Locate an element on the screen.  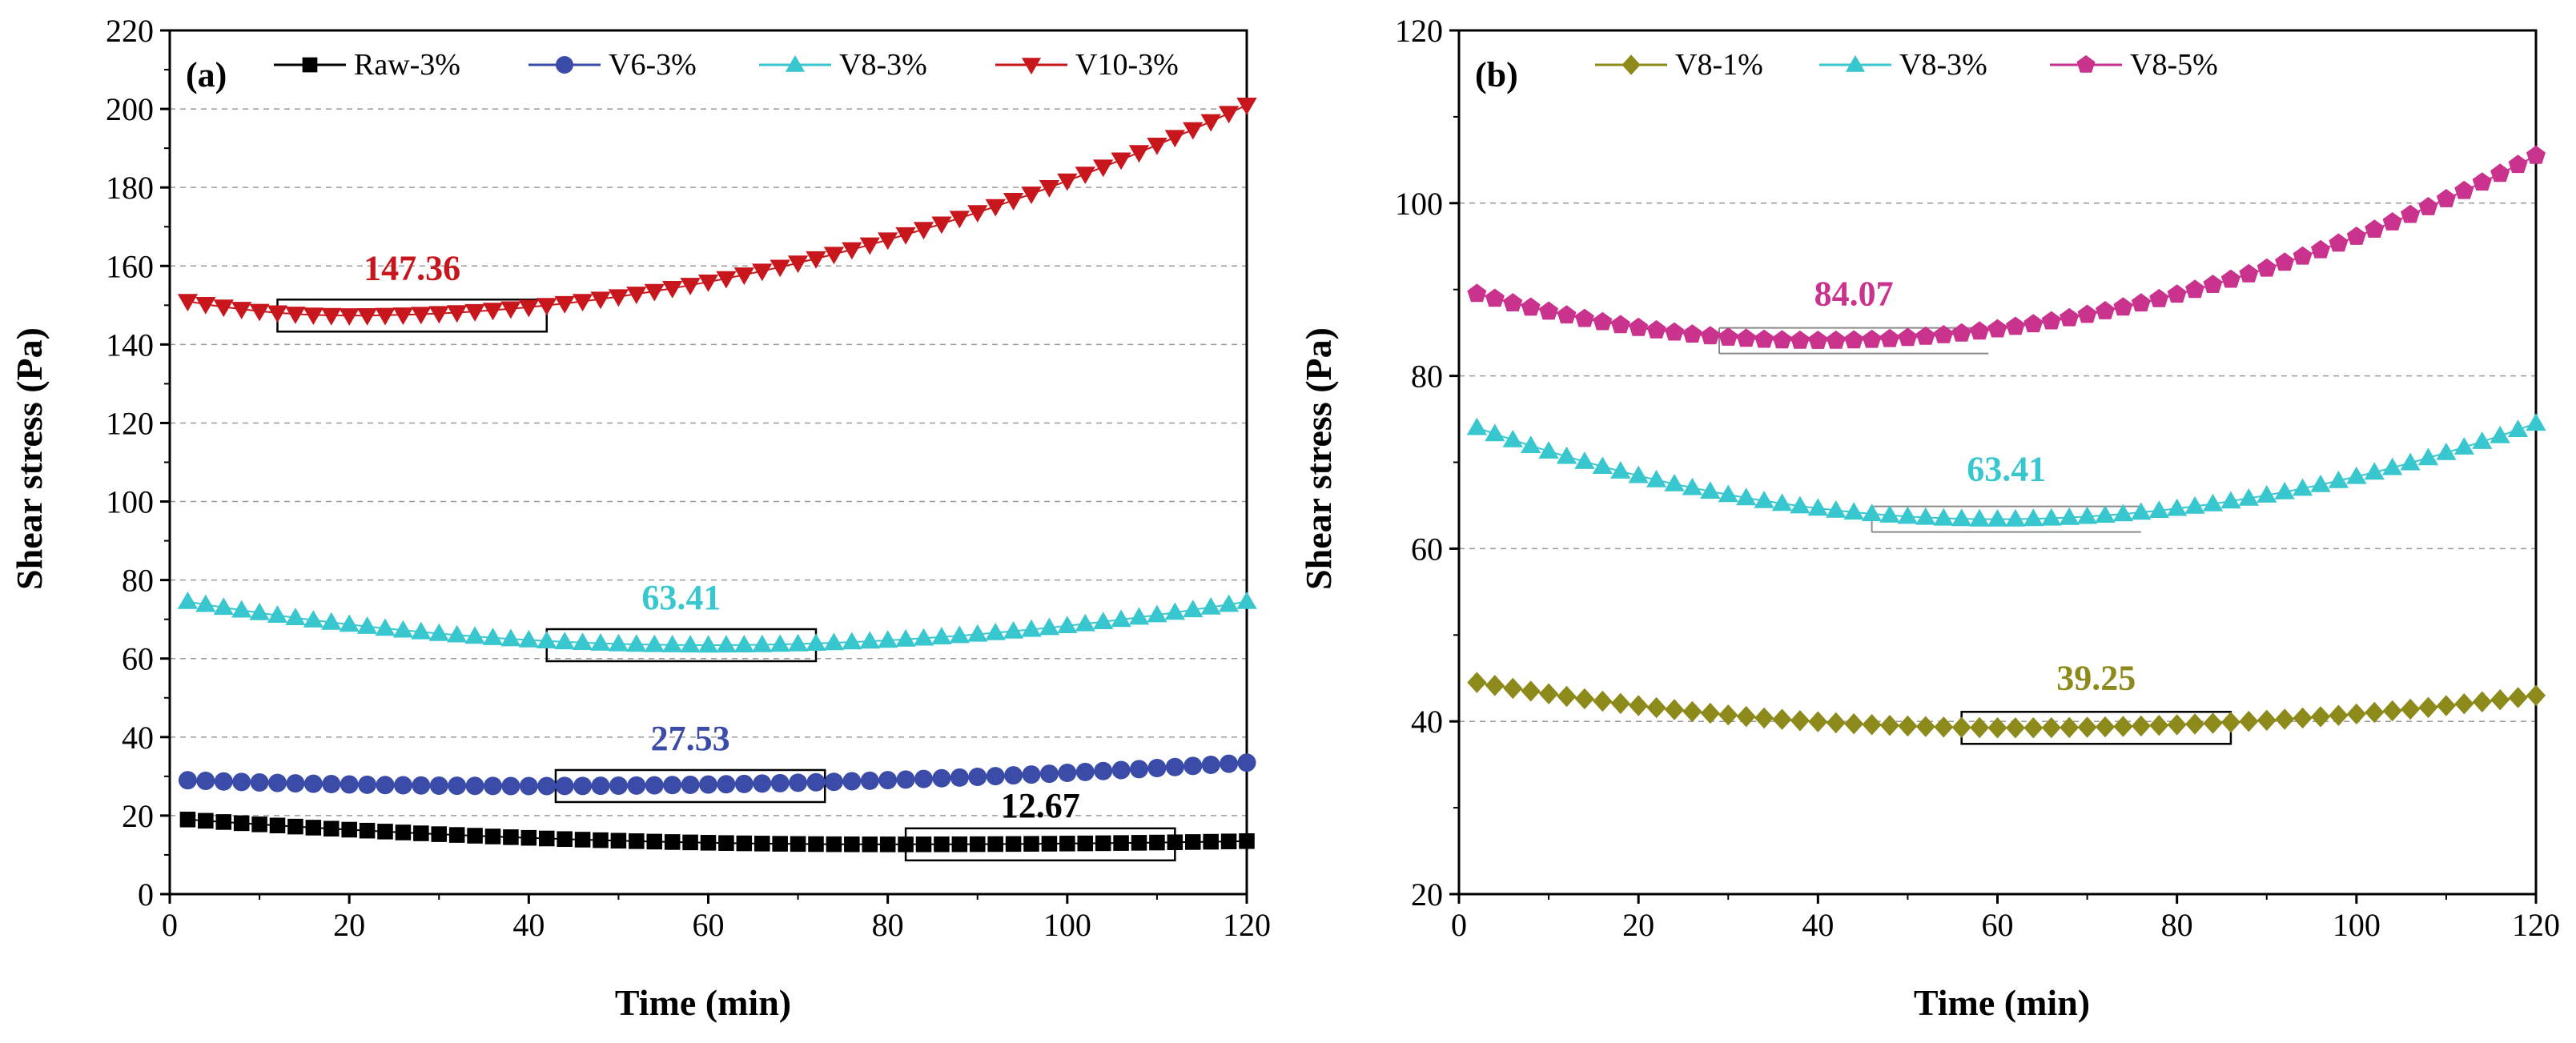
panel-a-x-tick-label: 20 is located at coordinates (349, 925).